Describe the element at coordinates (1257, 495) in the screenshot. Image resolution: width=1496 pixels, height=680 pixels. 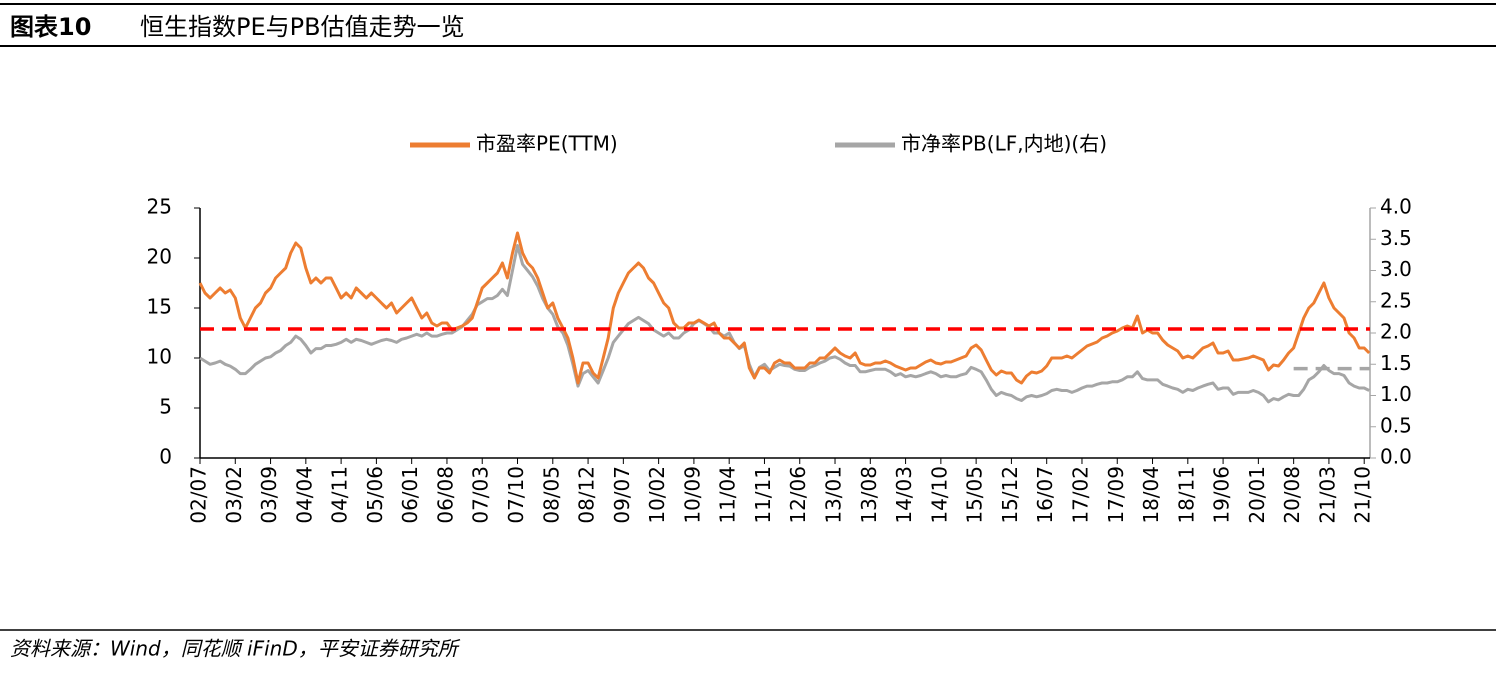
I see `x-tick-label: 20/01` at that location.